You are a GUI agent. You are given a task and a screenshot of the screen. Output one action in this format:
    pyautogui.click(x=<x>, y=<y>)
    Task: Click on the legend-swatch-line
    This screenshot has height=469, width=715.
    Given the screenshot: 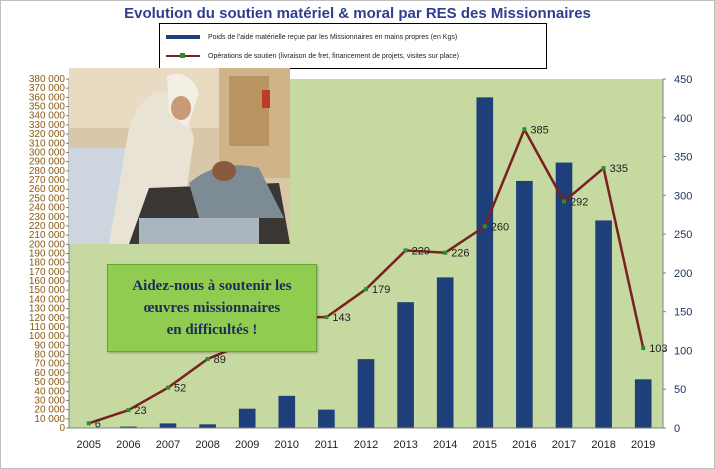 What is the action you would take?
    pyautogui.click(x=183, y=55)
    